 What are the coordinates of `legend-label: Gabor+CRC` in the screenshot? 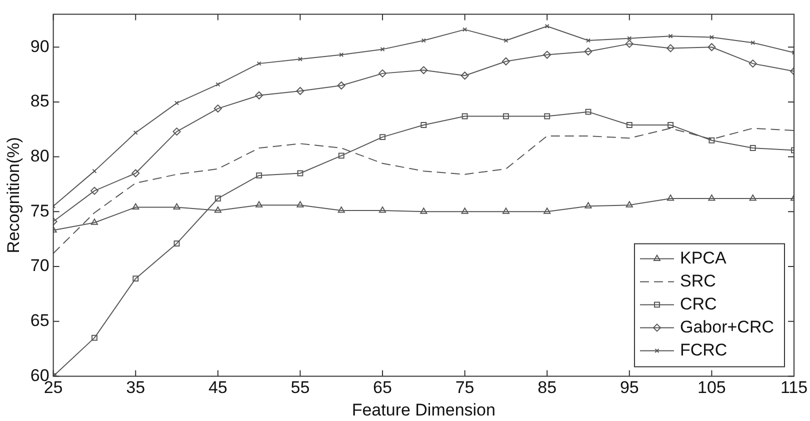 It's located at (727, 326).